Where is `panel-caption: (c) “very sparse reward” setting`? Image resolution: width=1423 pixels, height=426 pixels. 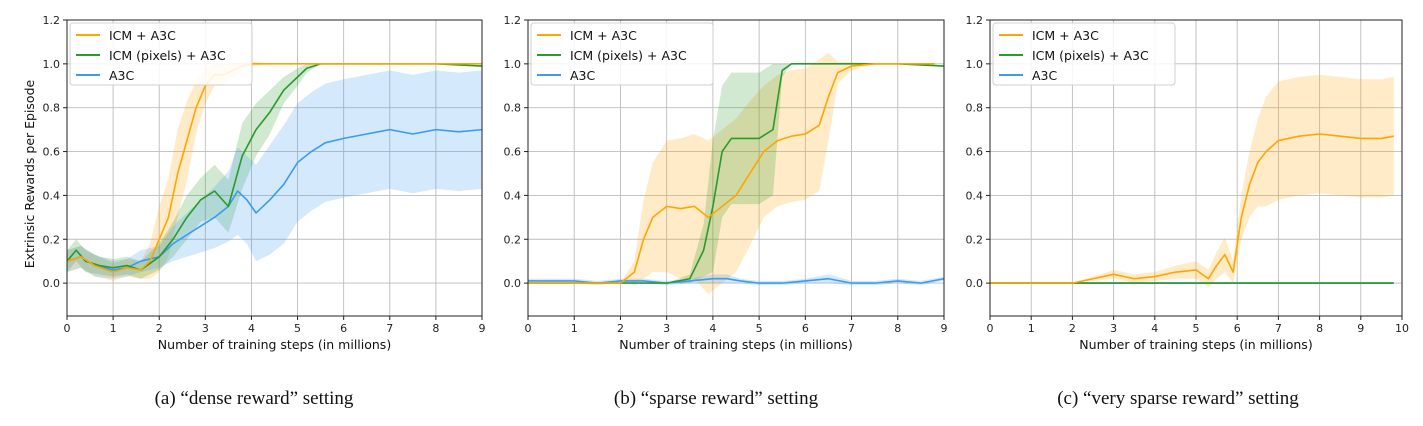
panel-caption: (c) “very sparse reward” setting is located at coordinates (1178, 398).